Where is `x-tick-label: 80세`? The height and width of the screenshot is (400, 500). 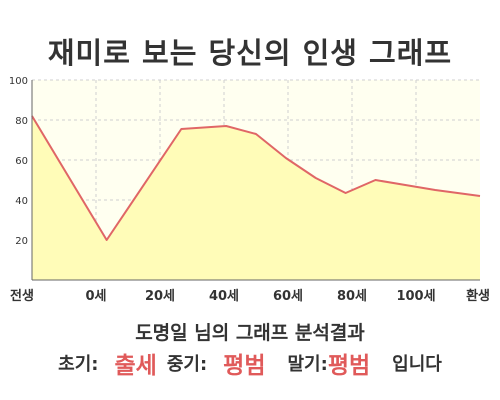 x-tick-label: 80세 is located at coordinates (352, 296).